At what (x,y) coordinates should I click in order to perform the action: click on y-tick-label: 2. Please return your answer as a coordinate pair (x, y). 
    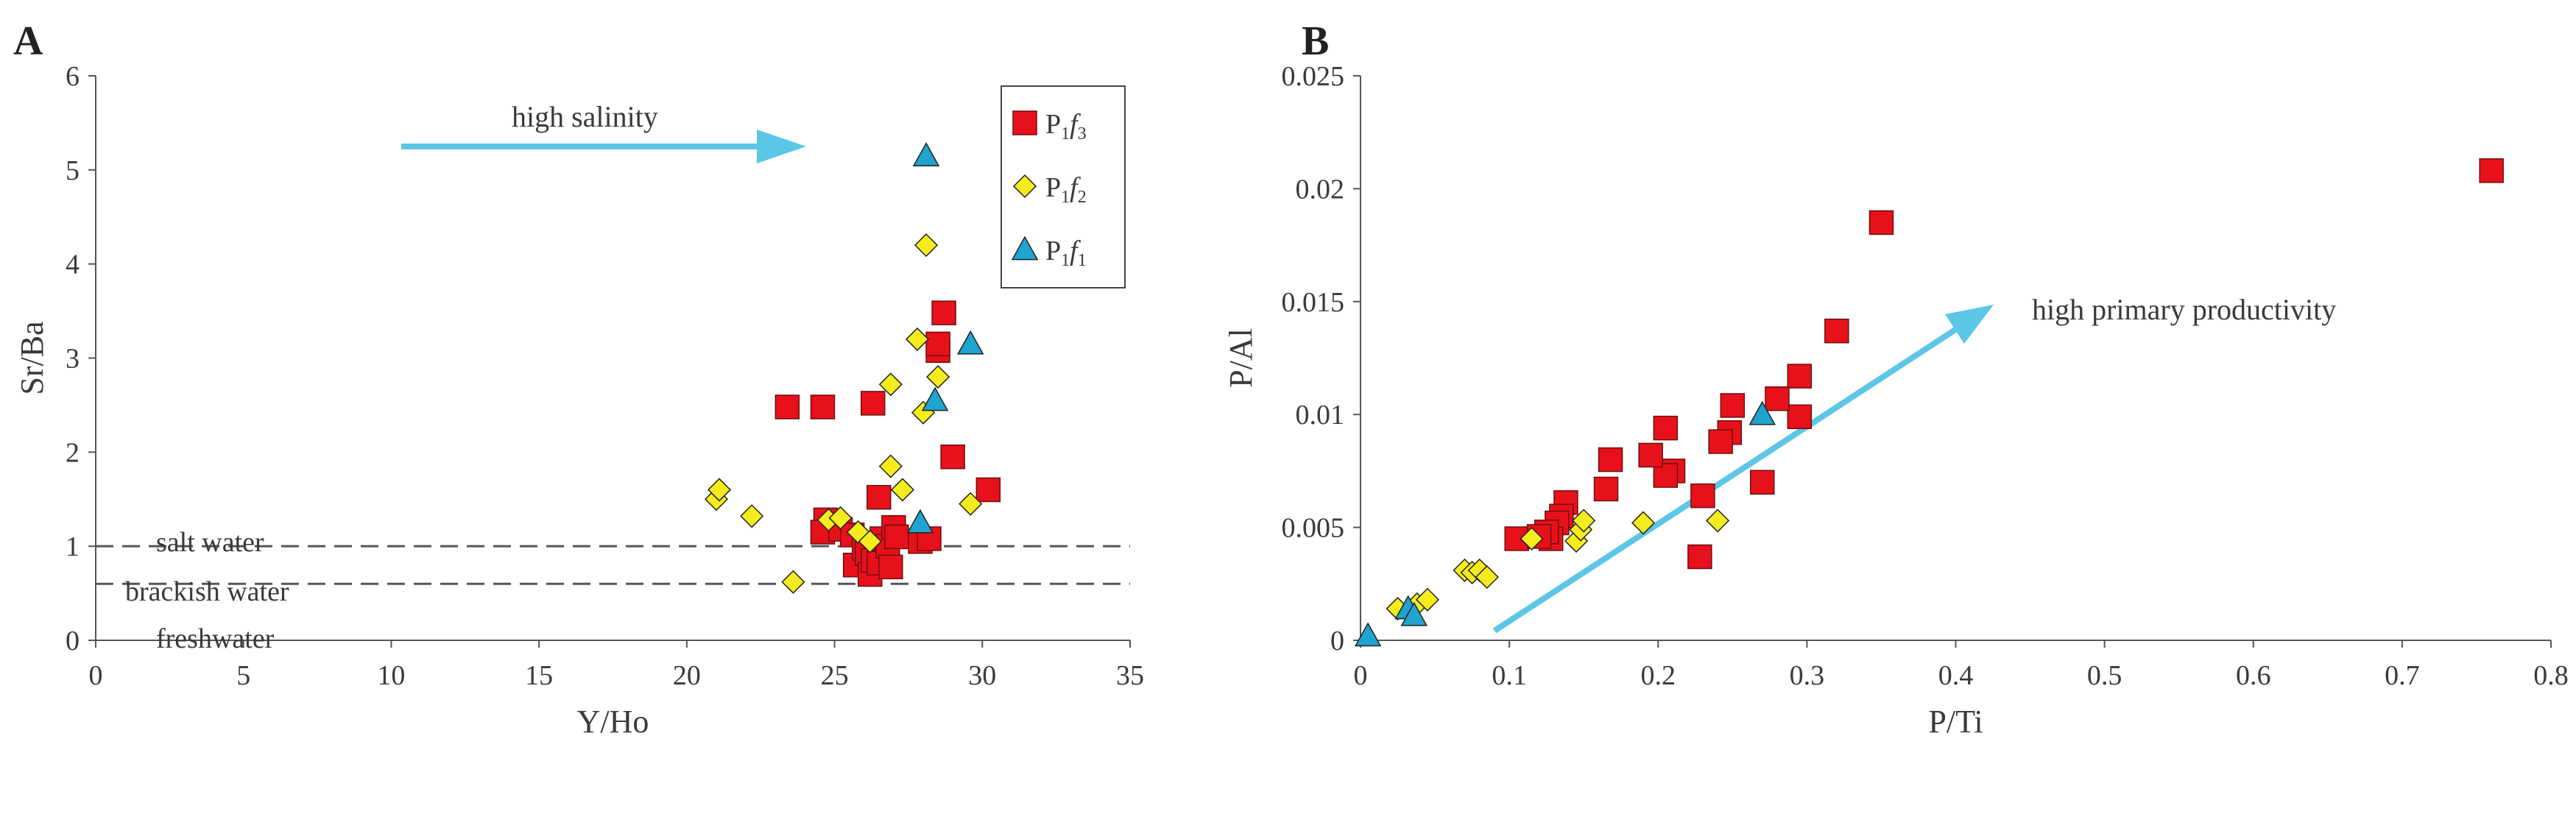
    Looking at the image, I should click on (73, 452).